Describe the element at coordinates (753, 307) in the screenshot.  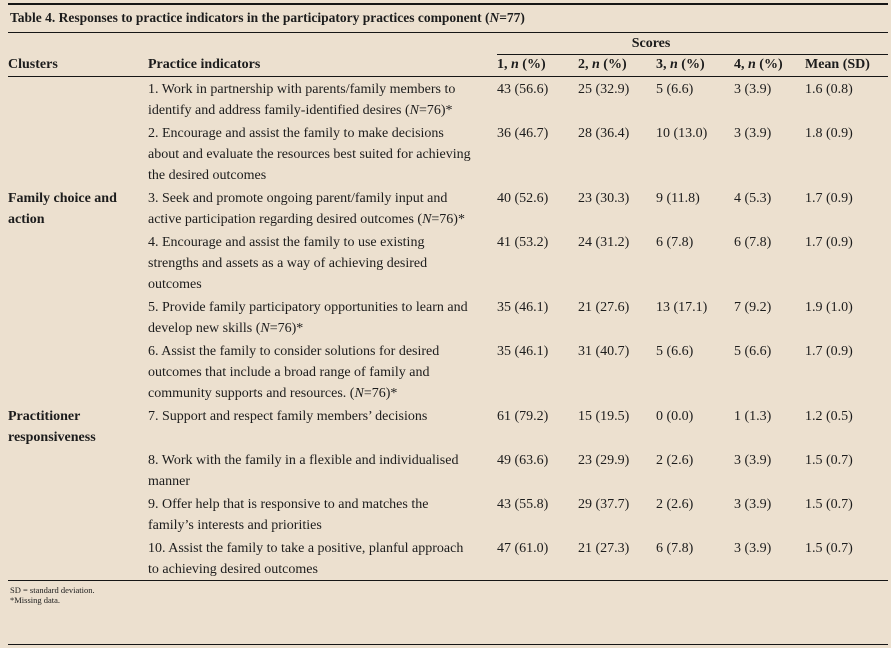
I see `score-value-4: 7 (9.2)` at that location.